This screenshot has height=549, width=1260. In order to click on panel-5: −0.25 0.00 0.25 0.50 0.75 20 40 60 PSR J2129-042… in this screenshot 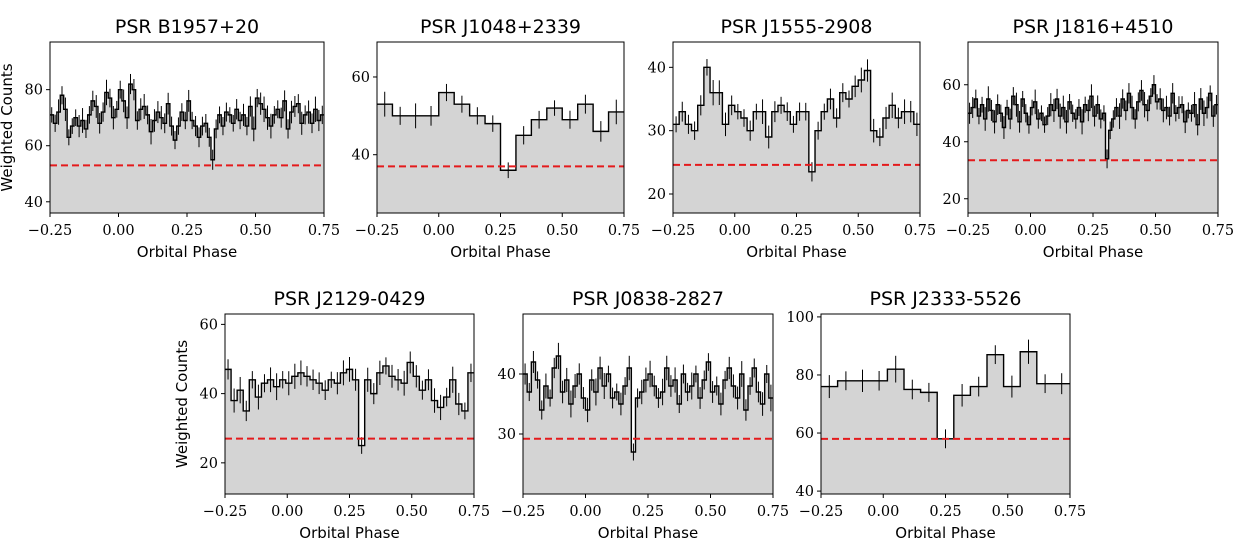, I will do `click(331, 415)`.